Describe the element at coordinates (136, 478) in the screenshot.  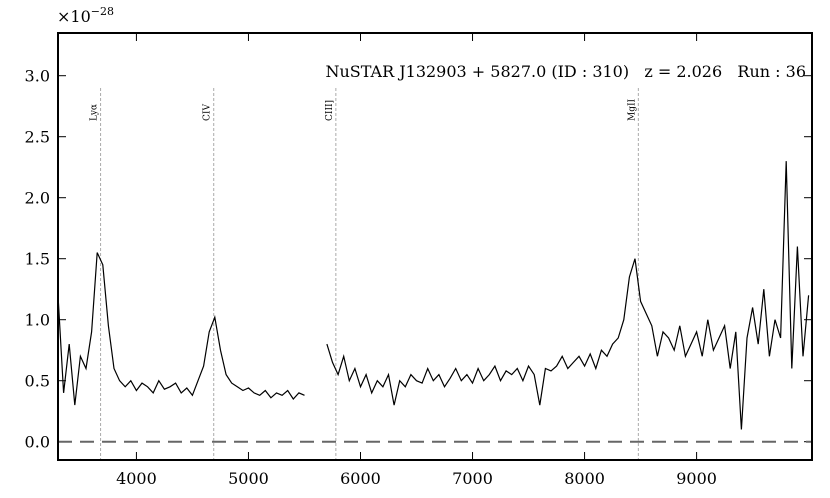
I see `x-tick-label: 4000` at that location.